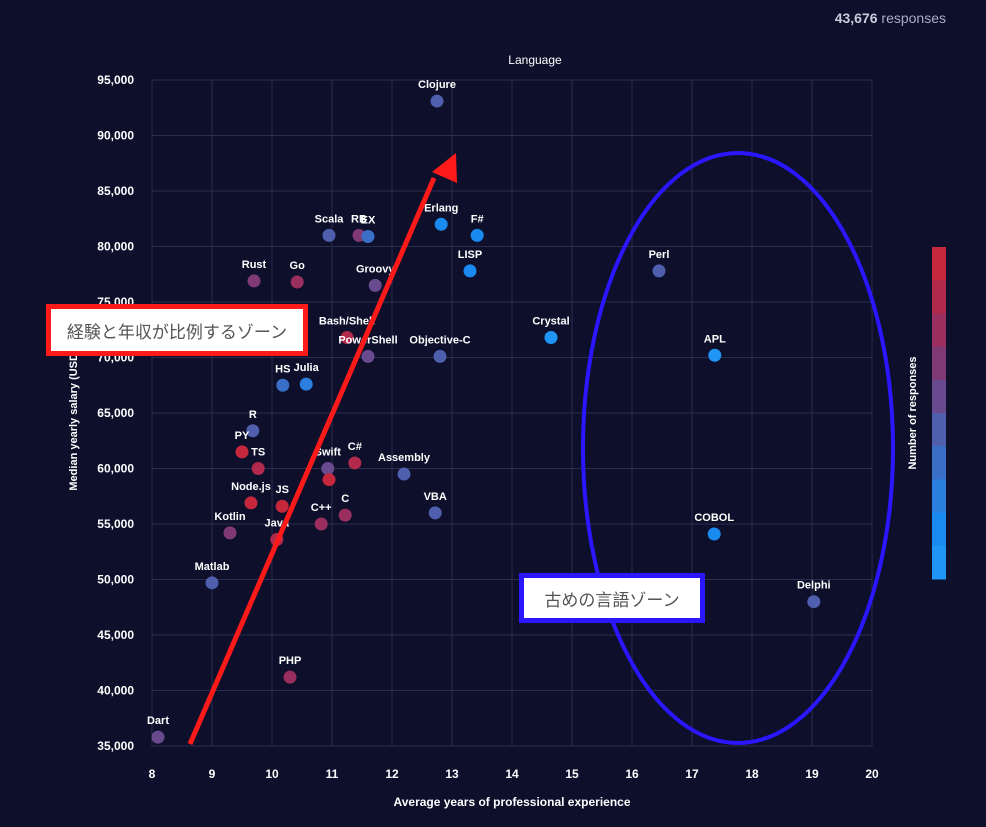  What do you see at coordinates (572, 774) in the screenshot?
I see `x-tick-label: 15` at bounding box center [572, 774].